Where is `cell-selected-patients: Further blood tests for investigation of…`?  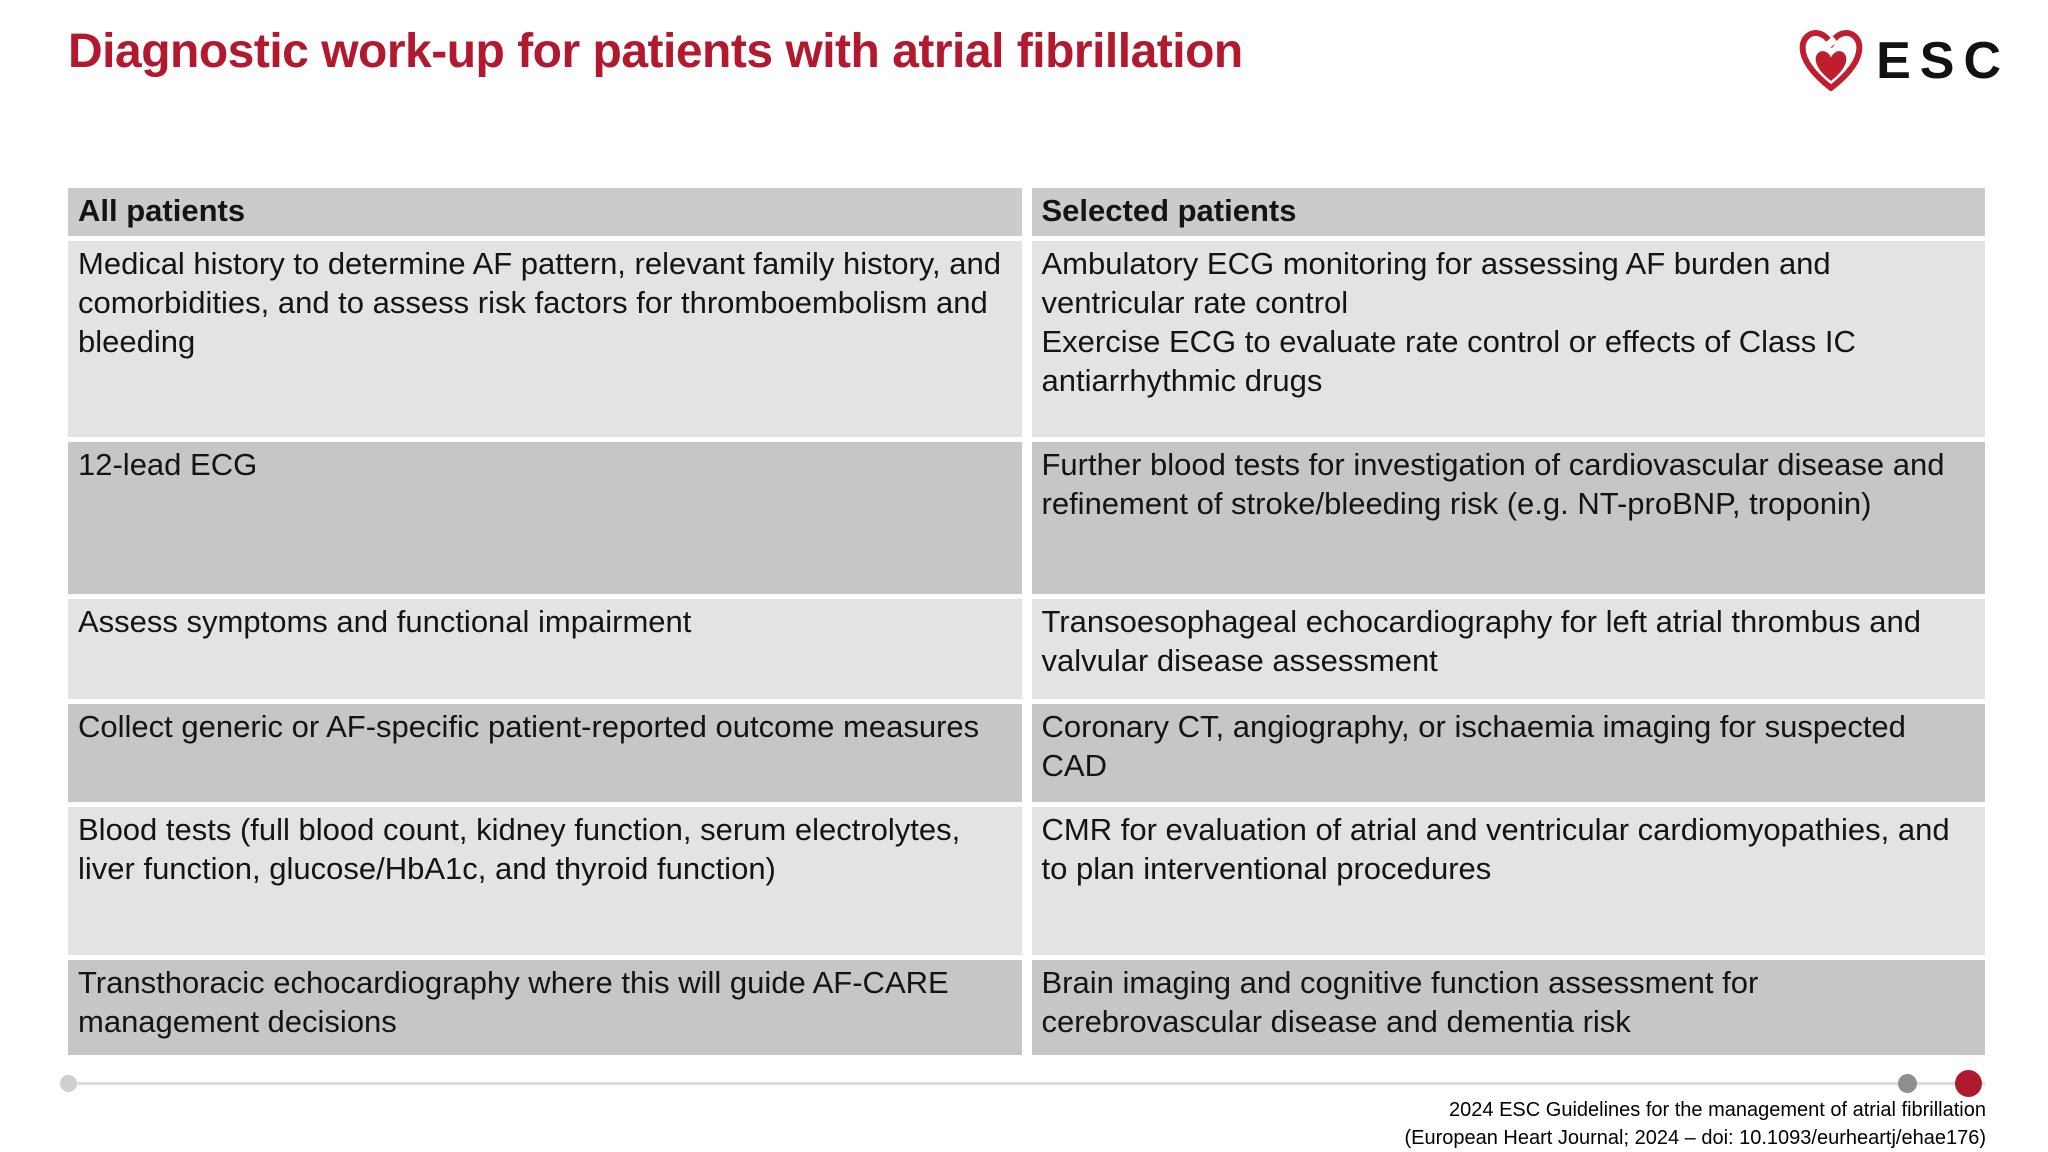
cell-selected-patients: Further blood tests for investigation of… is located at coordinates (1508, 518).